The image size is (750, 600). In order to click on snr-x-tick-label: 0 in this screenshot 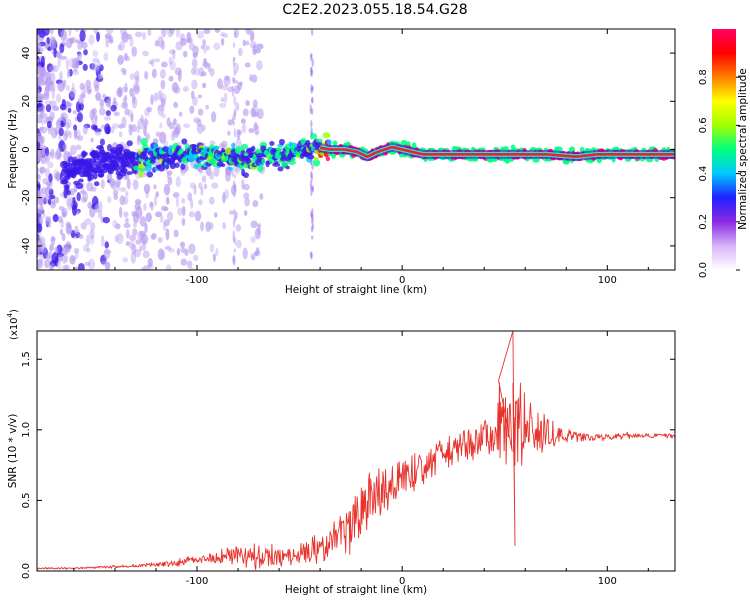, I will do `click(402, 581)`.